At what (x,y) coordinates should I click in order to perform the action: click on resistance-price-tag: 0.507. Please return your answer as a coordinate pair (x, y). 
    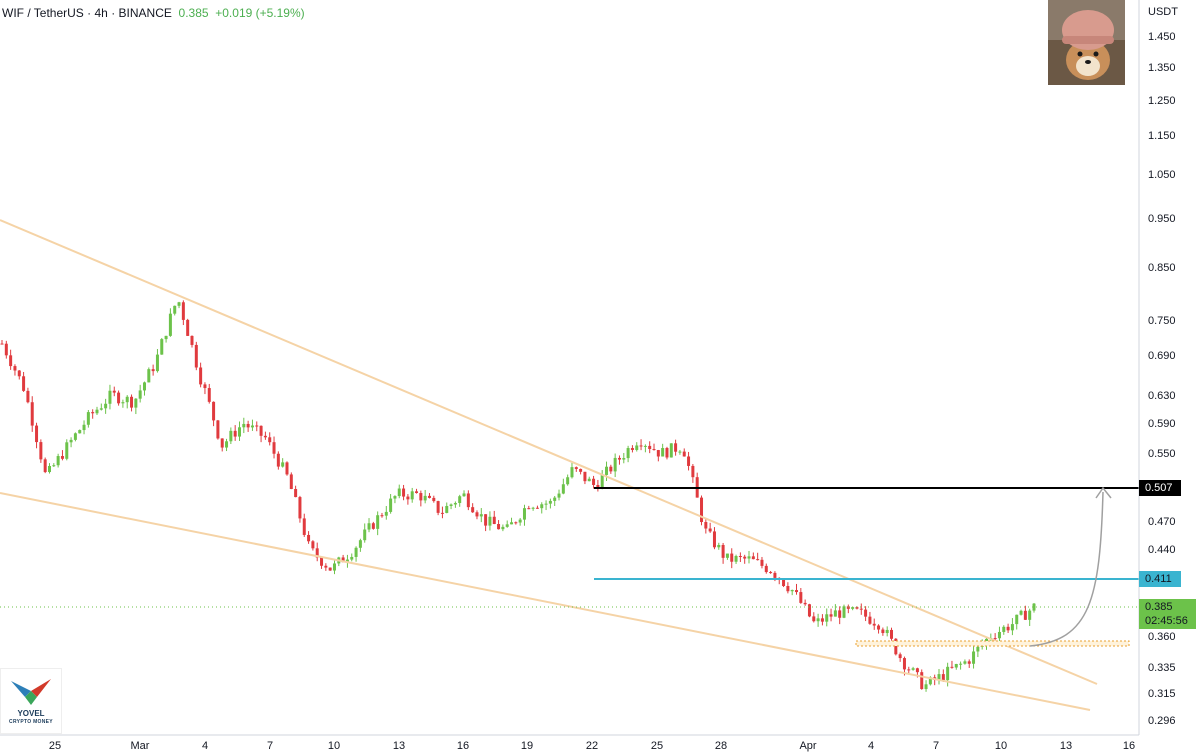
    Looking at the image, I should click on (1160, 488).